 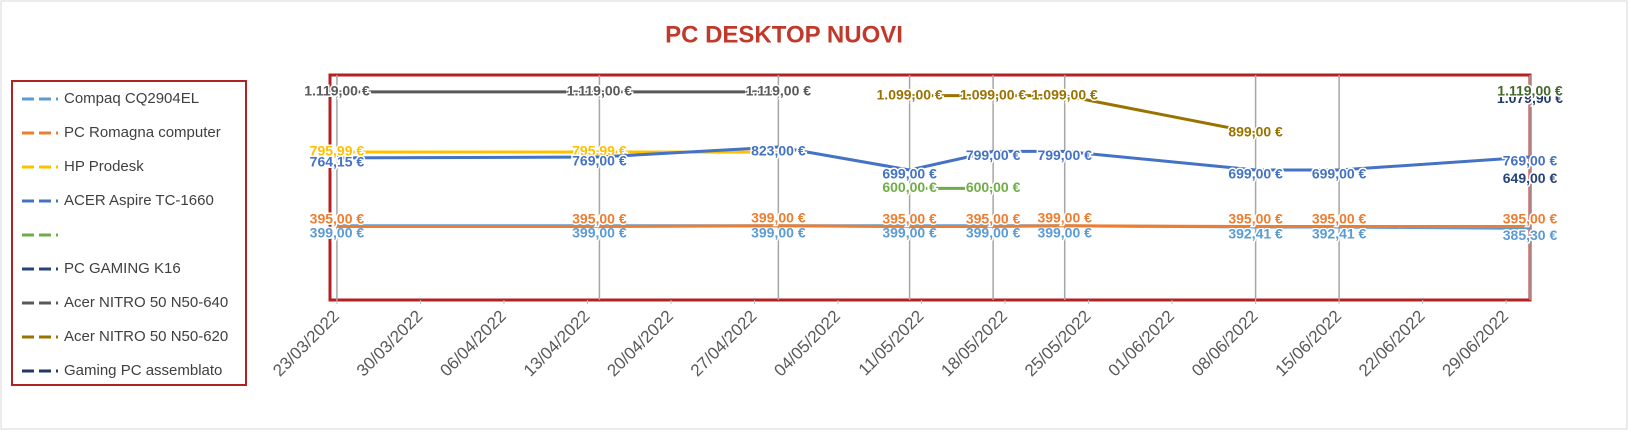 I want to click on legend-label: Acer NITRO 50 N50-620, so click(x=146, y=336).